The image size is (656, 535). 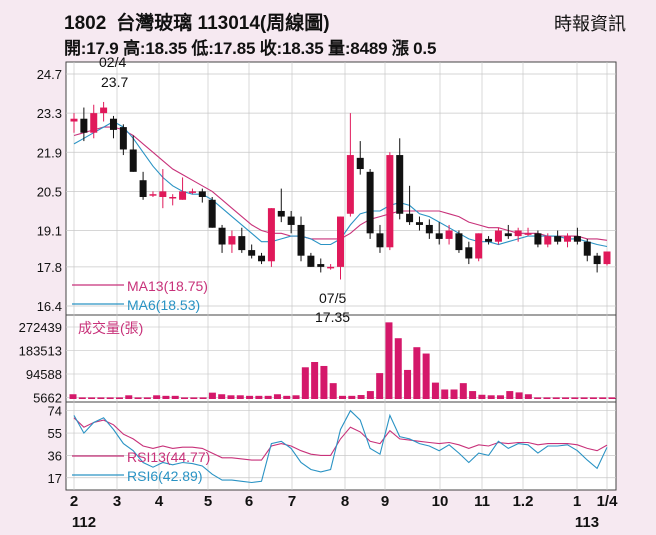 What do you see at coordinates (85, 23) in the screenshot?
I see `stock-code: 1802` at bounding box center [85, 23].